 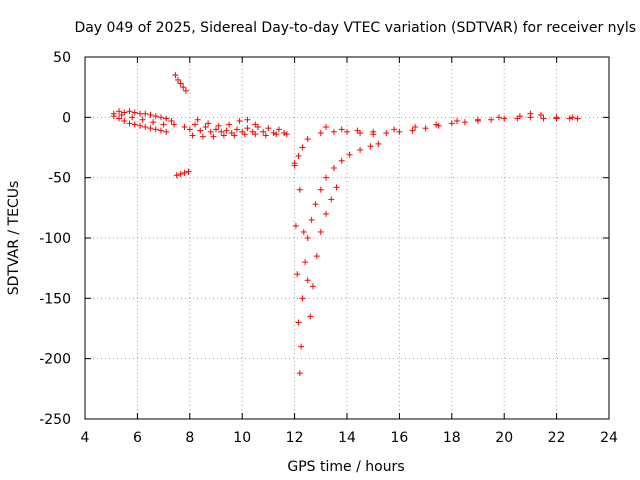 I want to click on series-early-cluster-lower, so click(x=140, y=124).